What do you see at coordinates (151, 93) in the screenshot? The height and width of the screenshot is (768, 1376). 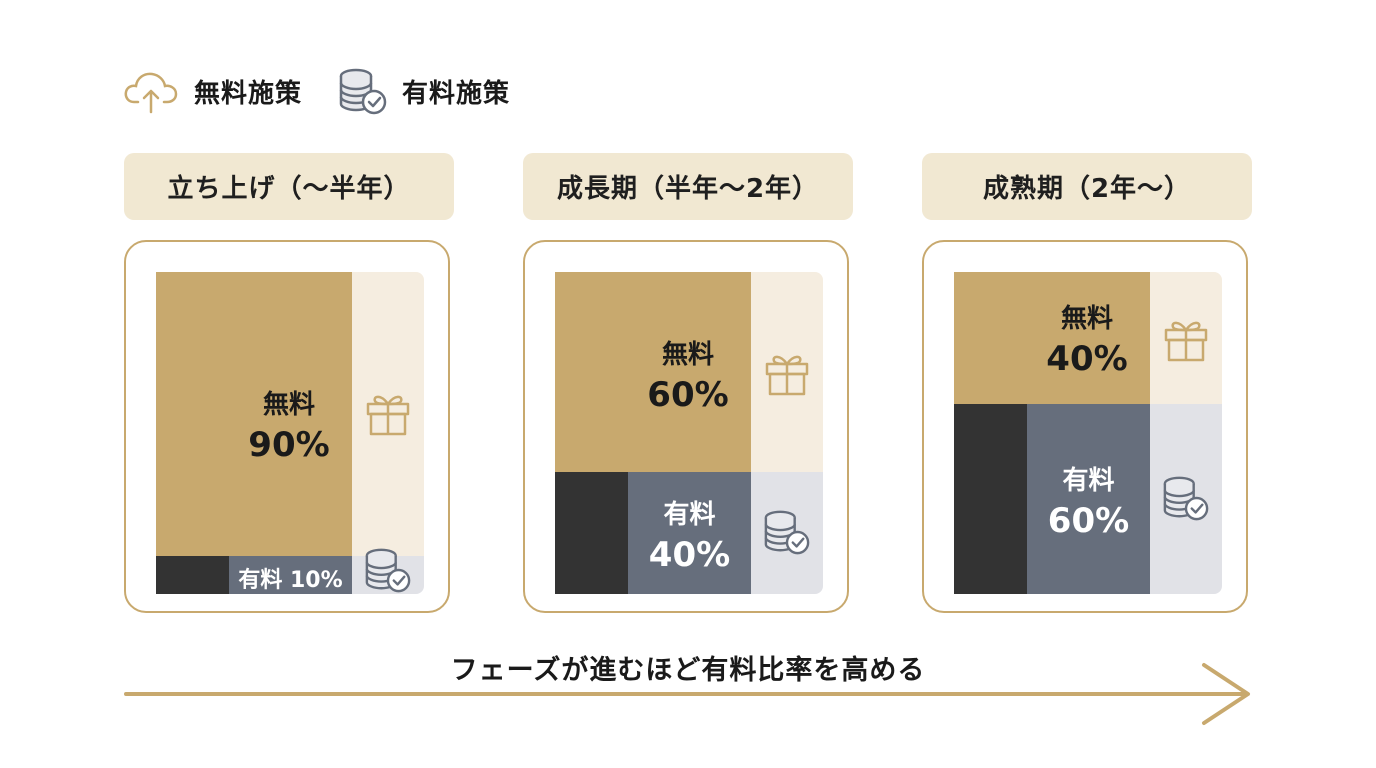 I see `cloud-upload-icon` at bounding box center [151, 93].